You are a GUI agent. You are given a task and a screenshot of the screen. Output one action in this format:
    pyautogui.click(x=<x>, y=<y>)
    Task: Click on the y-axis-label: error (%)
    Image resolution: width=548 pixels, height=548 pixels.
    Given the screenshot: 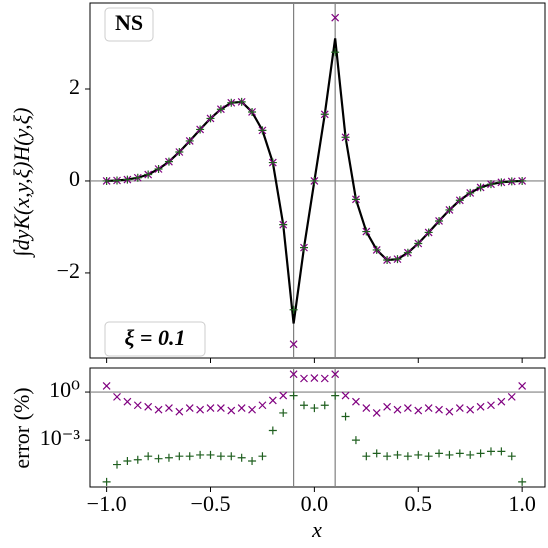 What is the action you would take?
    pyautogui.click(x=21, y=427)
    